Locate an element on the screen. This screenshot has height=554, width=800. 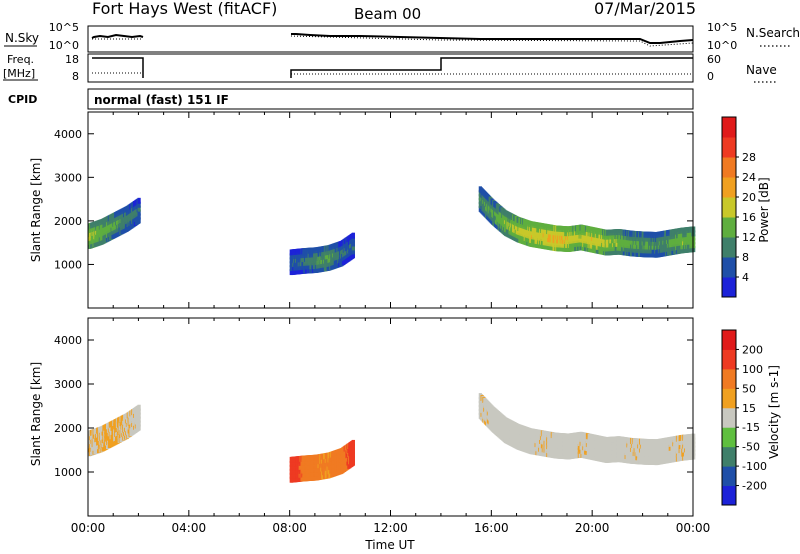
power-cb-tick-label: 24 is located at coordinates (749, 177).